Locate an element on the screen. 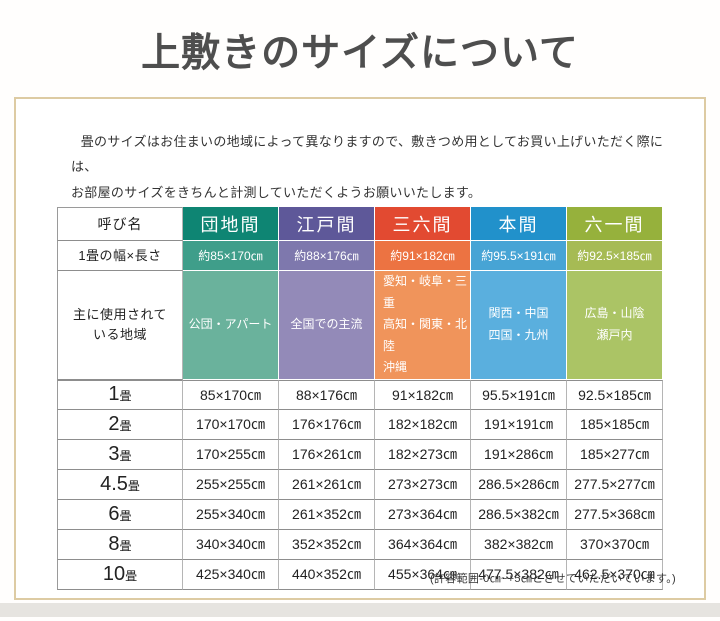 The width and height of the screenshot is (720, 621). column-header-rokuichima: 六一間 is located at coordinates (615, 224).